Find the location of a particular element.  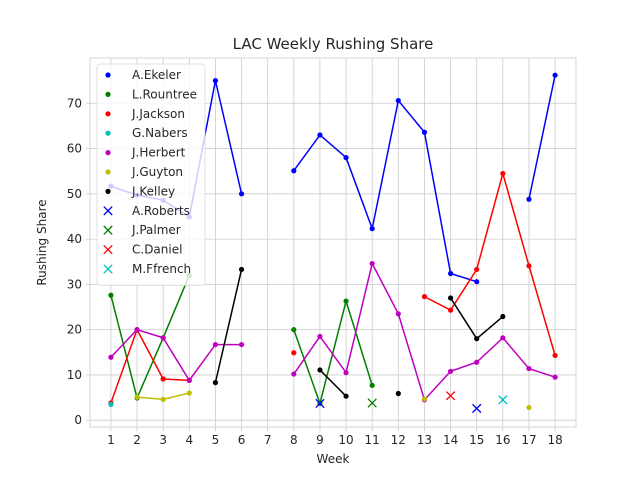

x-tick-label: 13 is located at coordinates (424, 440).